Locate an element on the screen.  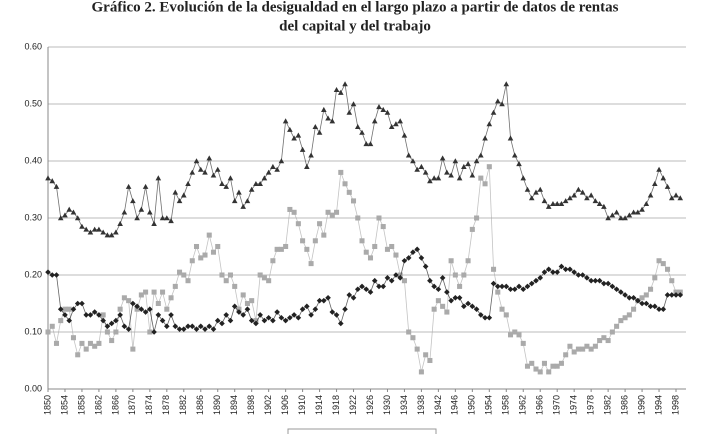
x-tick-label: 1958 is located at coordinates (506, 405).